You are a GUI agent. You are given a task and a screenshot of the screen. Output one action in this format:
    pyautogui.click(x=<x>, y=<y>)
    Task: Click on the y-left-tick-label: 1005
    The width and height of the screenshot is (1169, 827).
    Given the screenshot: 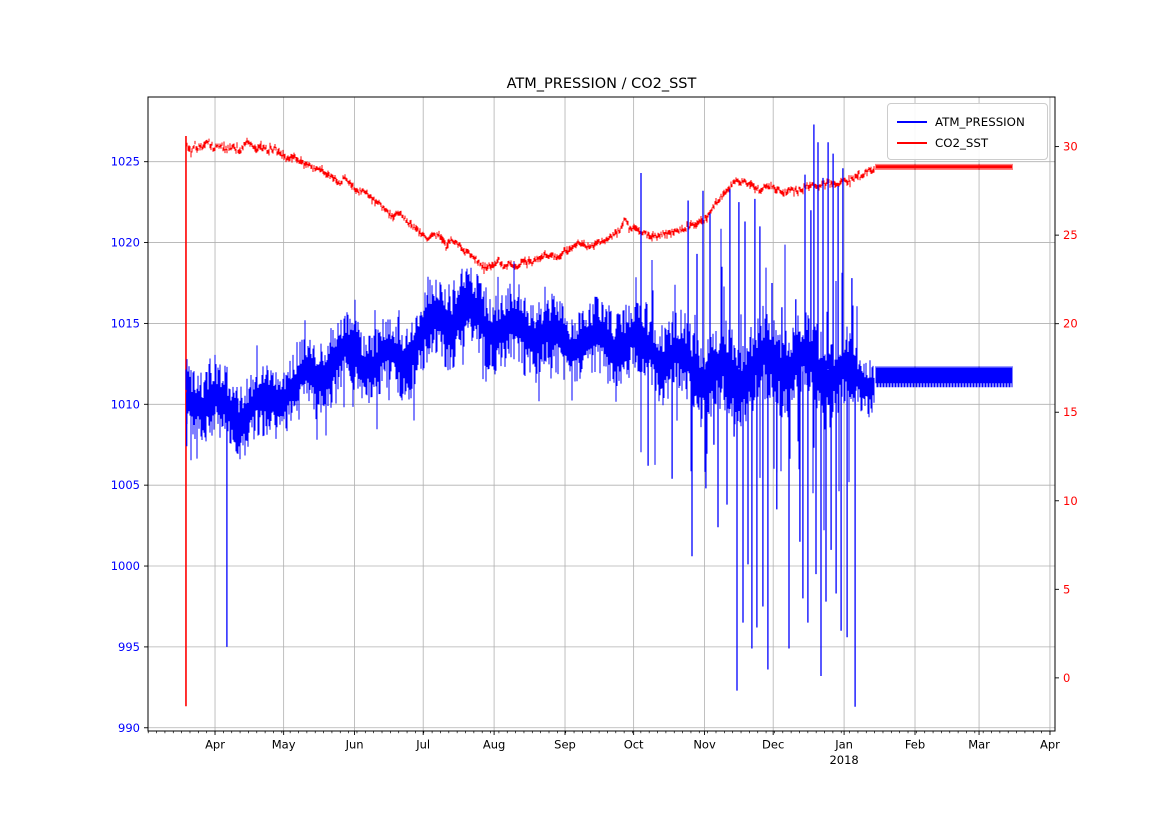 What is the action you would take?
    pyautogui.click(x=125, y=485)
    